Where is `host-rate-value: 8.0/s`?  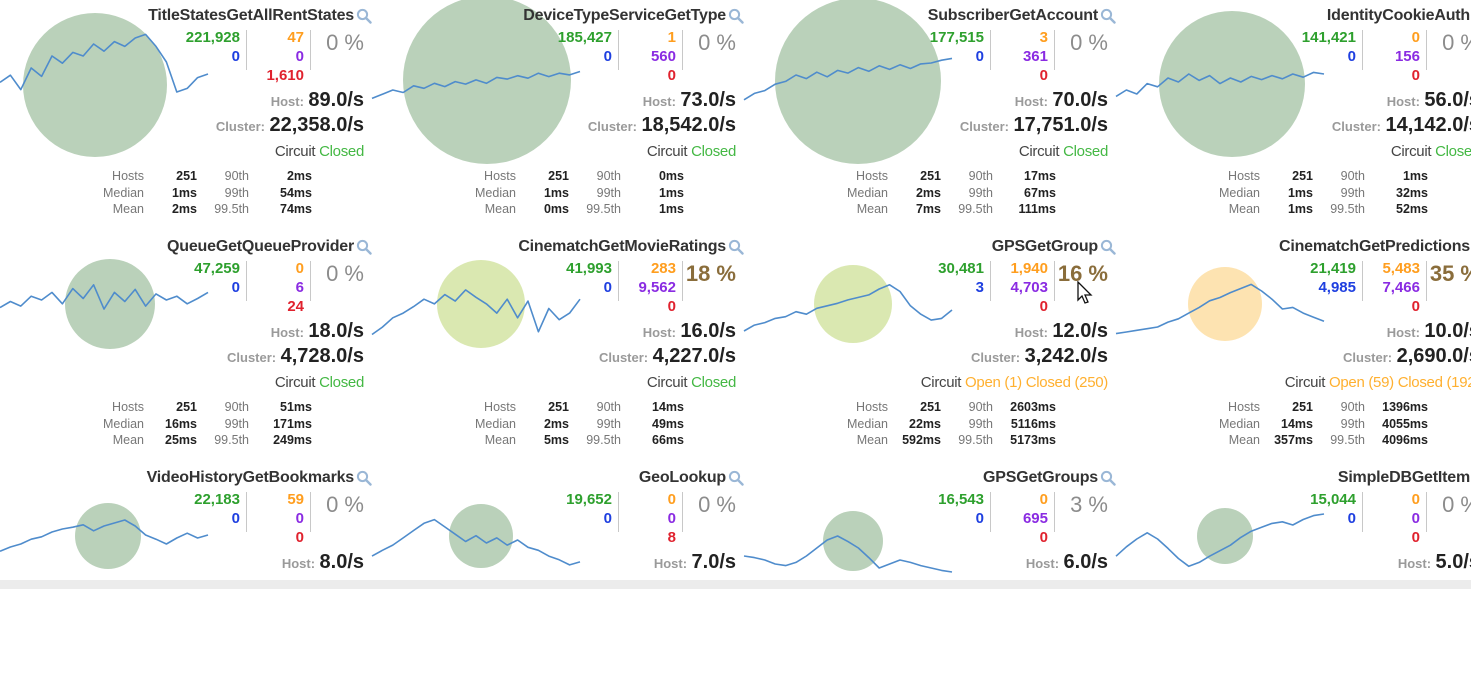
host-rate-value: 8.0/s is located at coordinates (341, 562).